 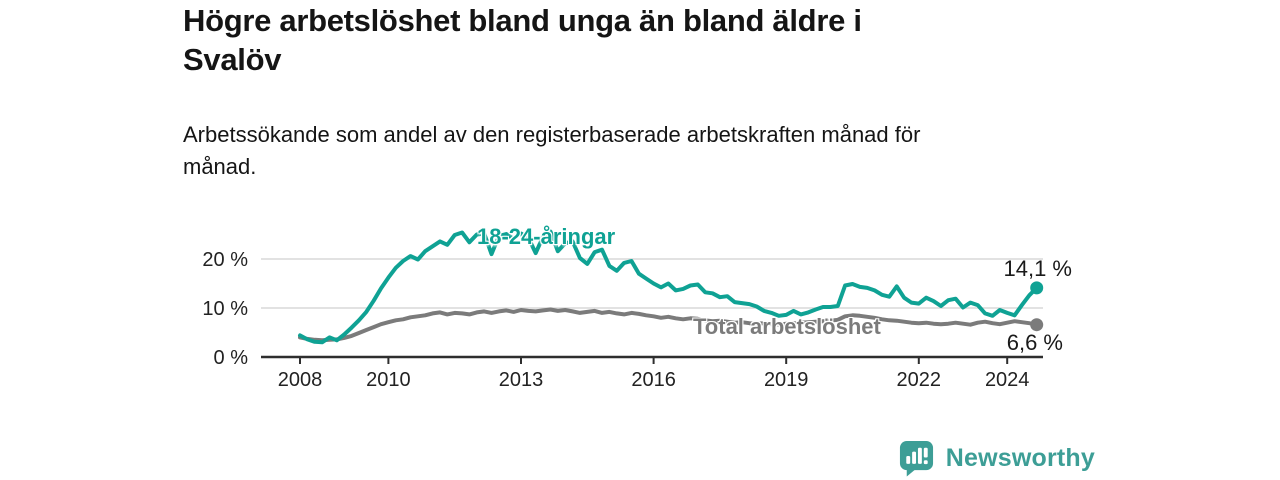 I want to click on newsworthy-bar-chart-bubble-icon, so click(x=916, y=458).